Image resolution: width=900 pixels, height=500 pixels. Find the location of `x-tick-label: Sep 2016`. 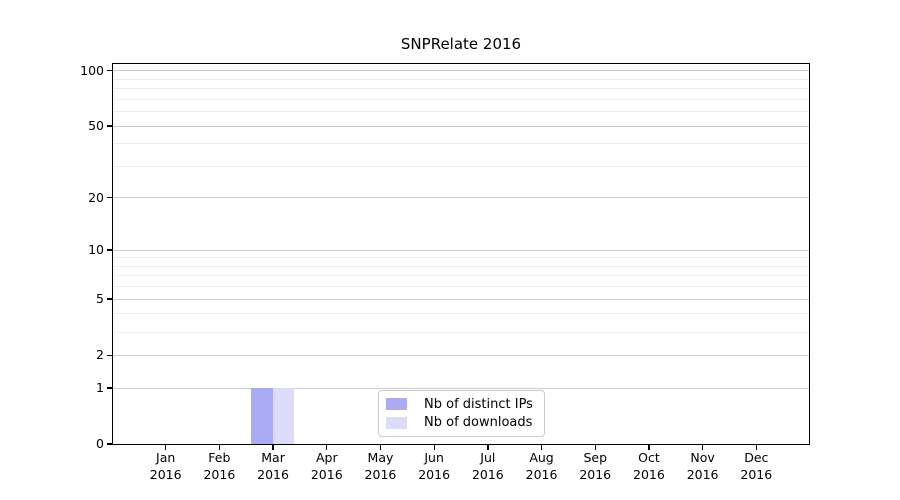

x-tick-label: Sep 2016 is located at coordinates (595, 466).